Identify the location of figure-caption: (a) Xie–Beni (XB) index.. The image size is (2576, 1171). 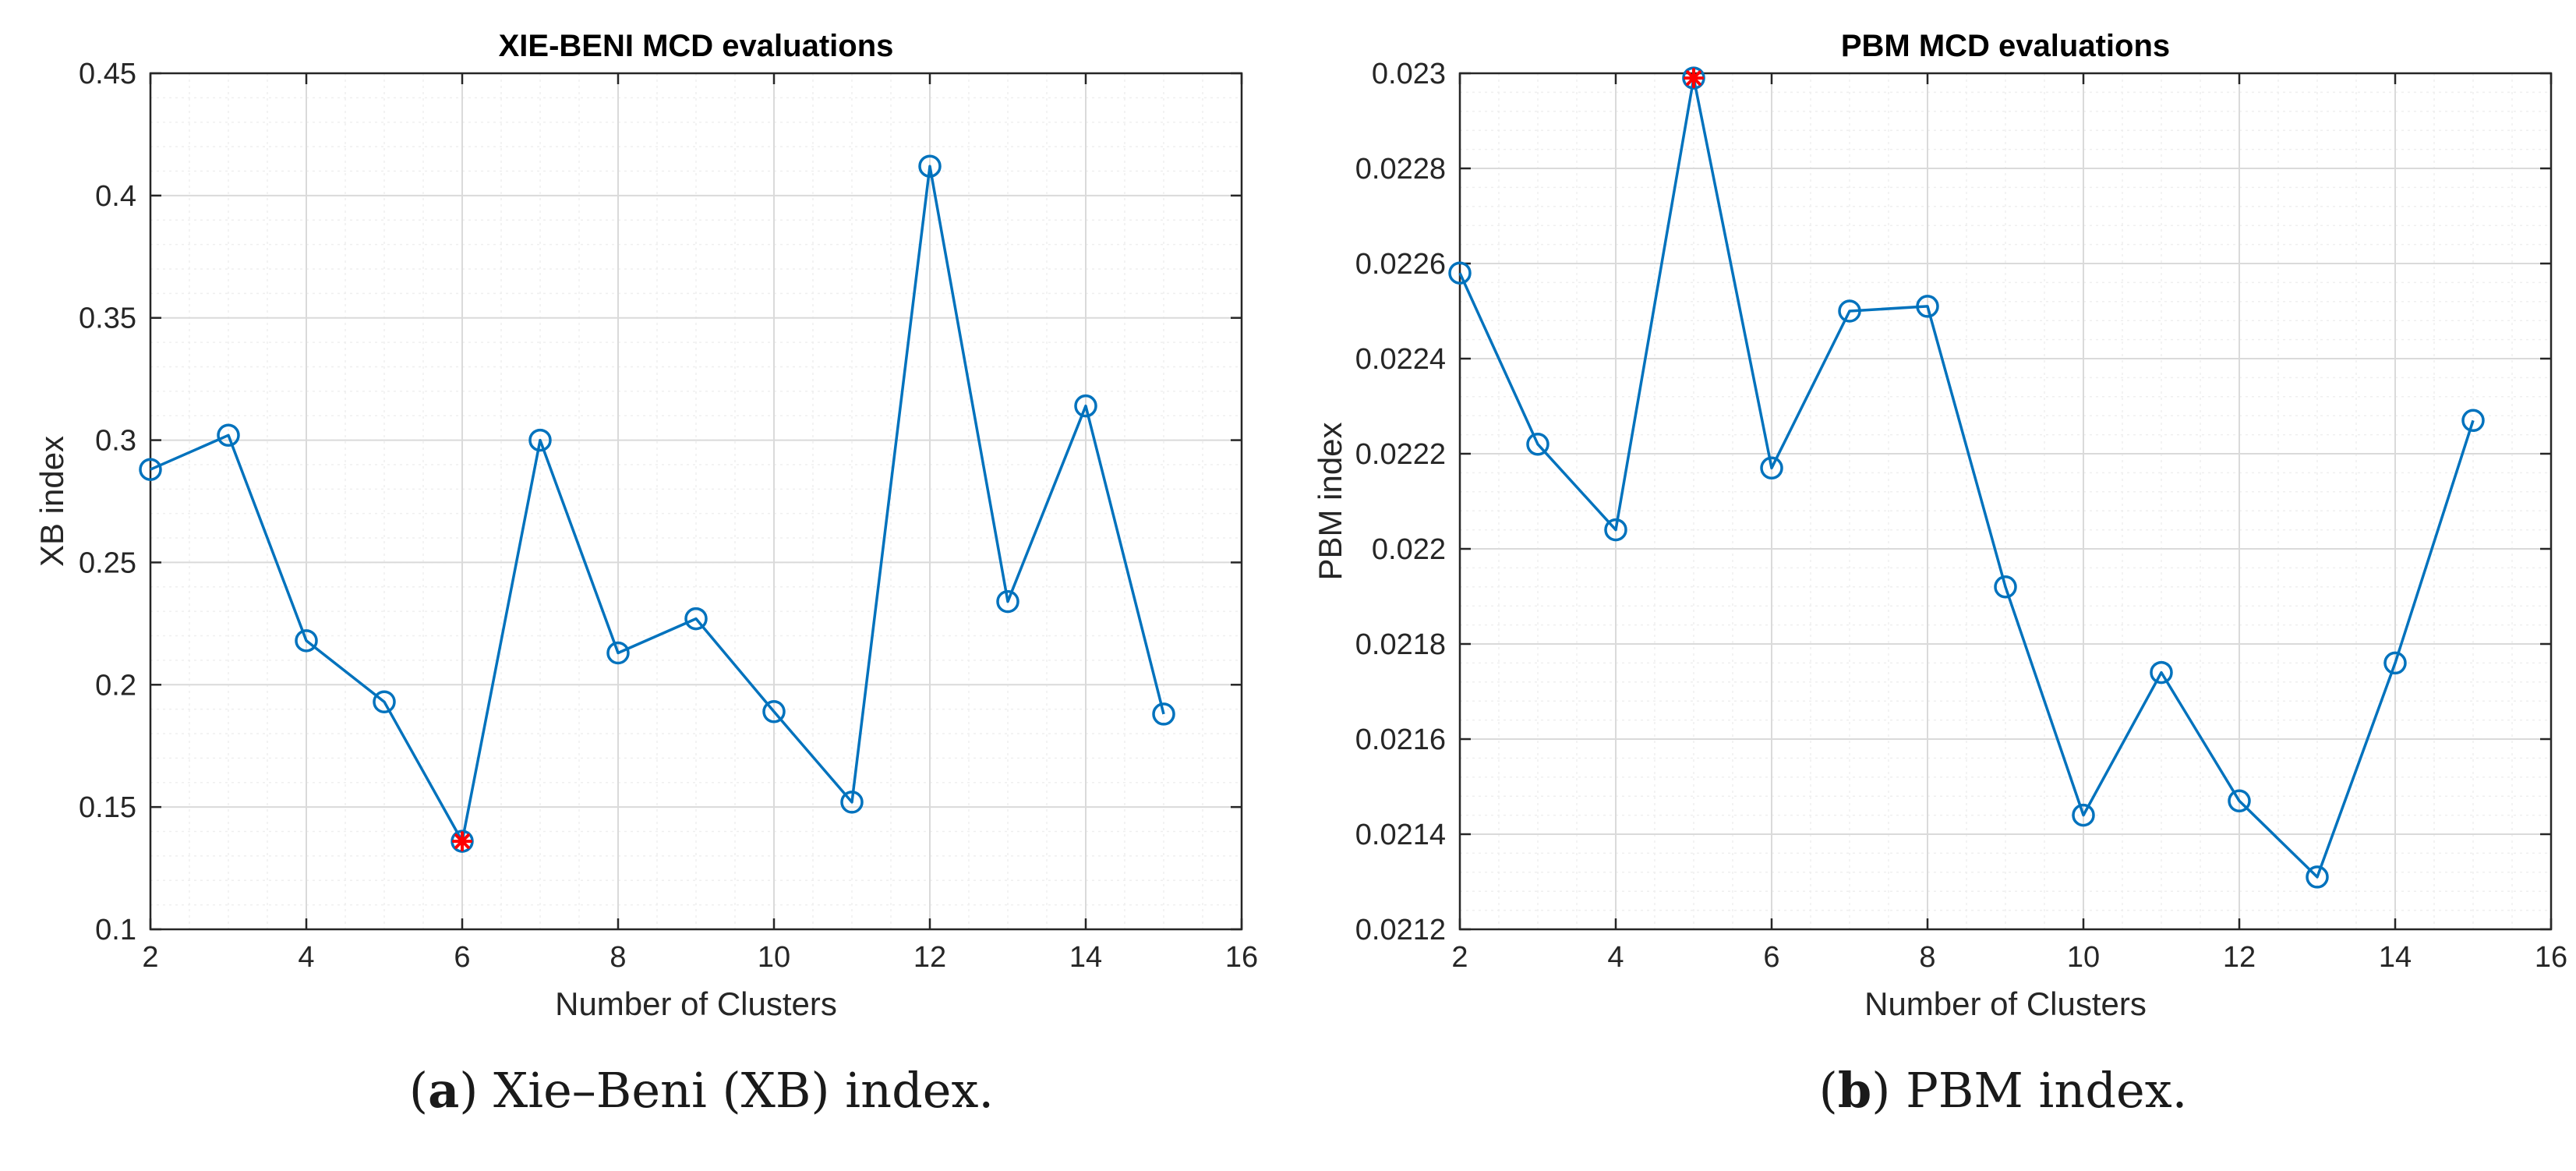
(701, 1091).